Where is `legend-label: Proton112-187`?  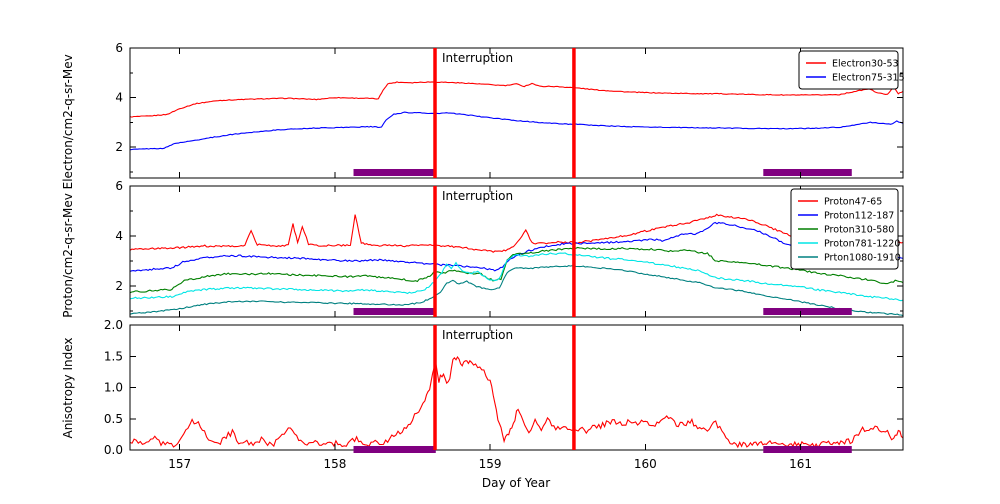
legend-label: Proton112-187 is located at coordinates (859, 216).